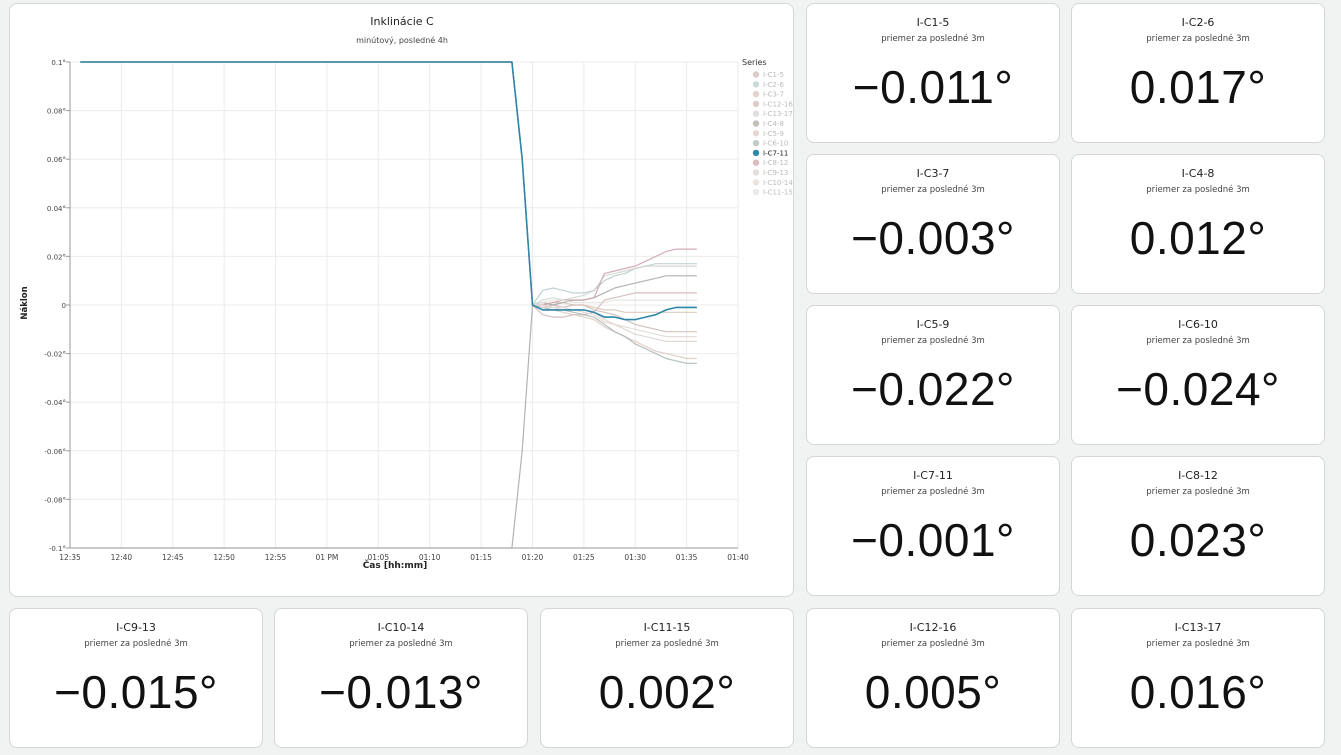  What do you see at coordinates (933, 627) in the screenshot?
I see `stat-title: I-C12-16` at bounding box center [933, 627].